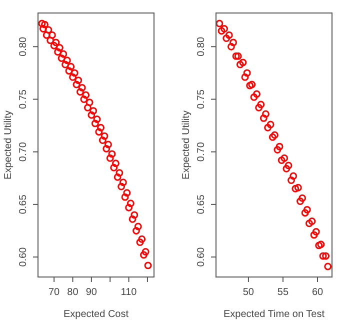  I want to click on x-tick-label: 90, so click(92, 292).